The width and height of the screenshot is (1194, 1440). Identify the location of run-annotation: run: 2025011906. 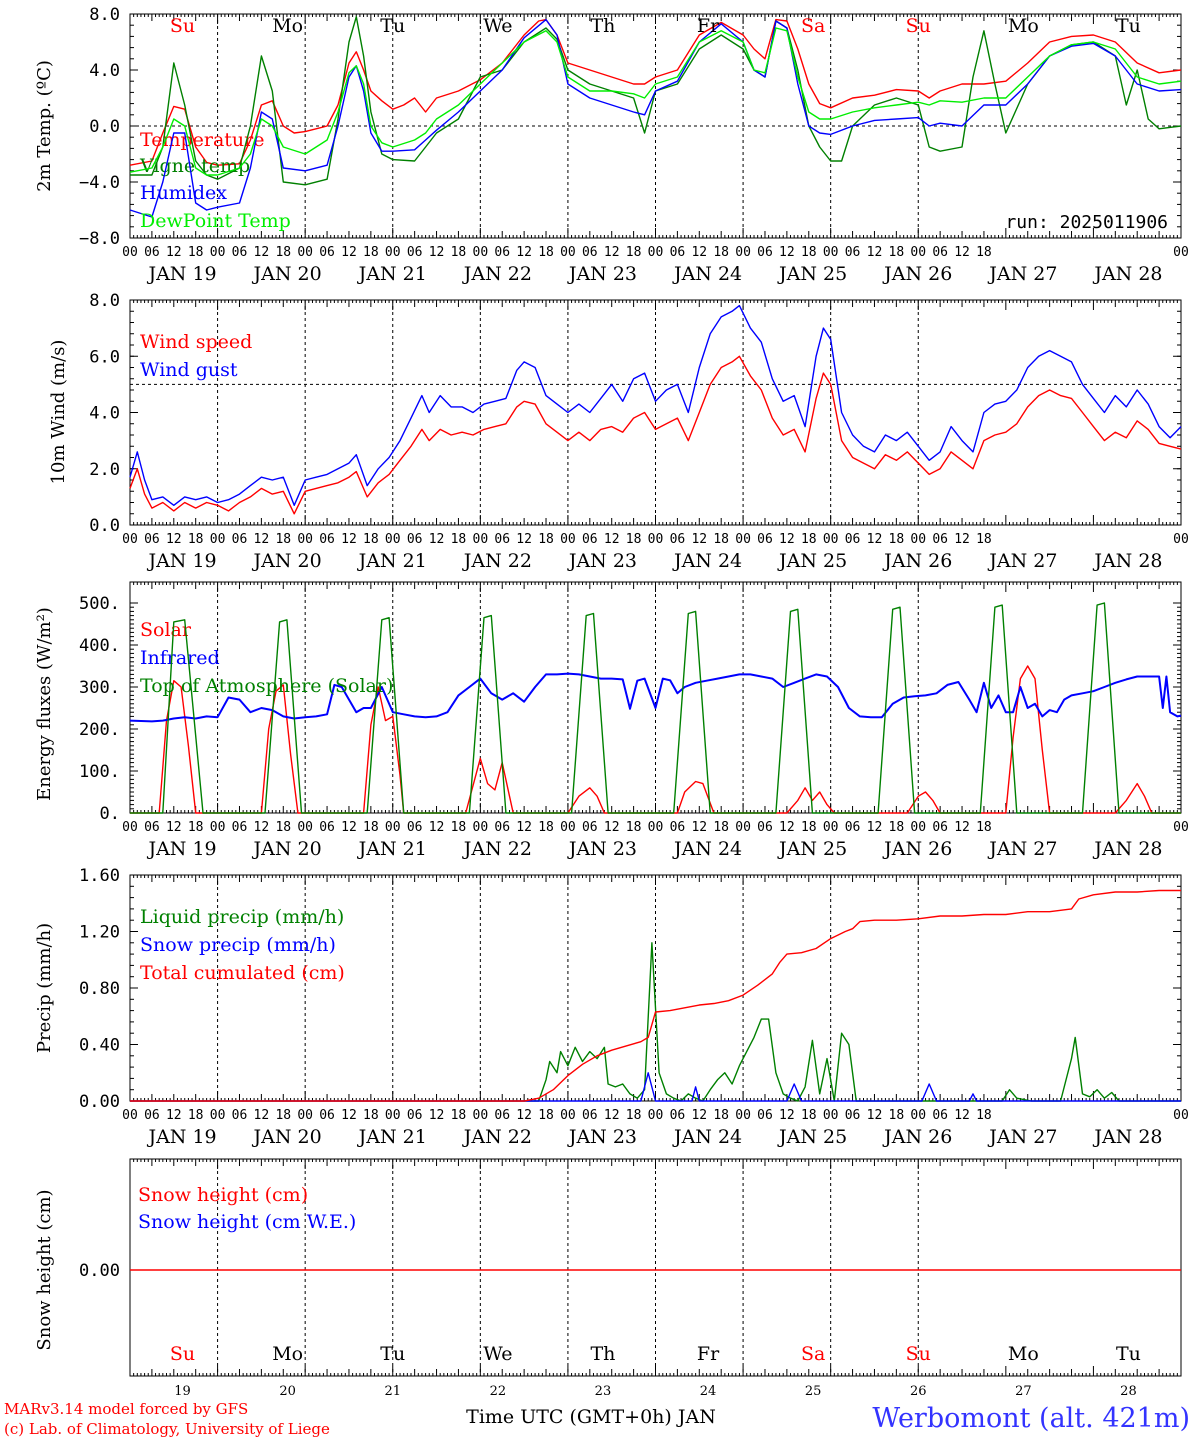
(1086, 222).